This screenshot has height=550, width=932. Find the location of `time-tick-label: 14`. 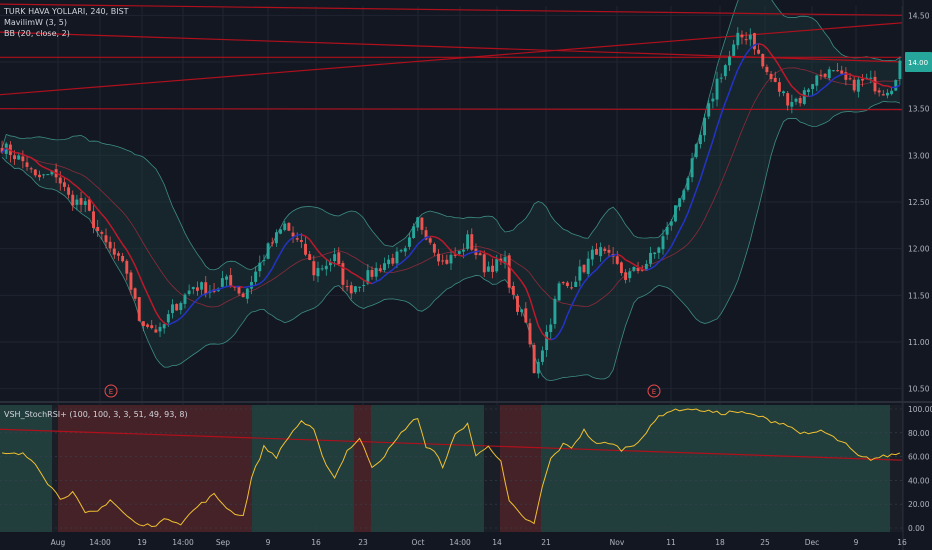

time-tick-label: 14 is located at coordinates (497, 542).